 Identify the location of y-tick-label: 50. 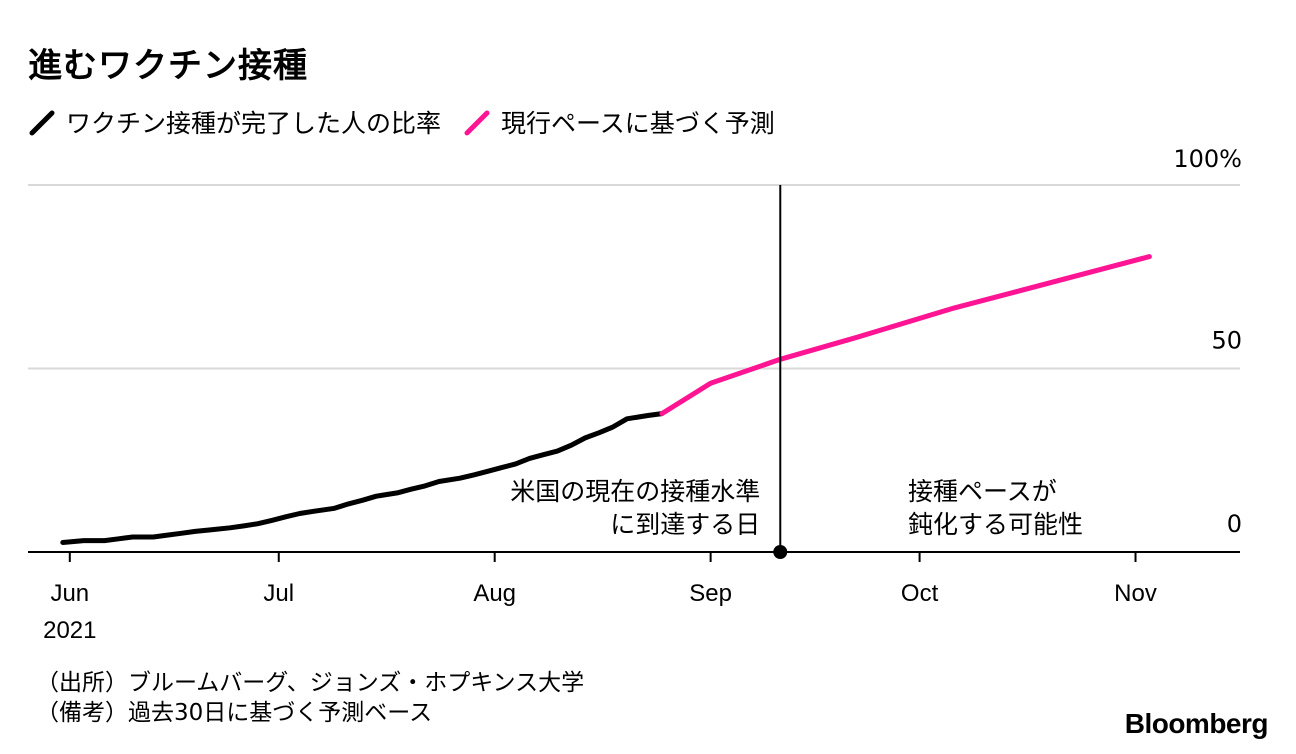
(1226, 341).